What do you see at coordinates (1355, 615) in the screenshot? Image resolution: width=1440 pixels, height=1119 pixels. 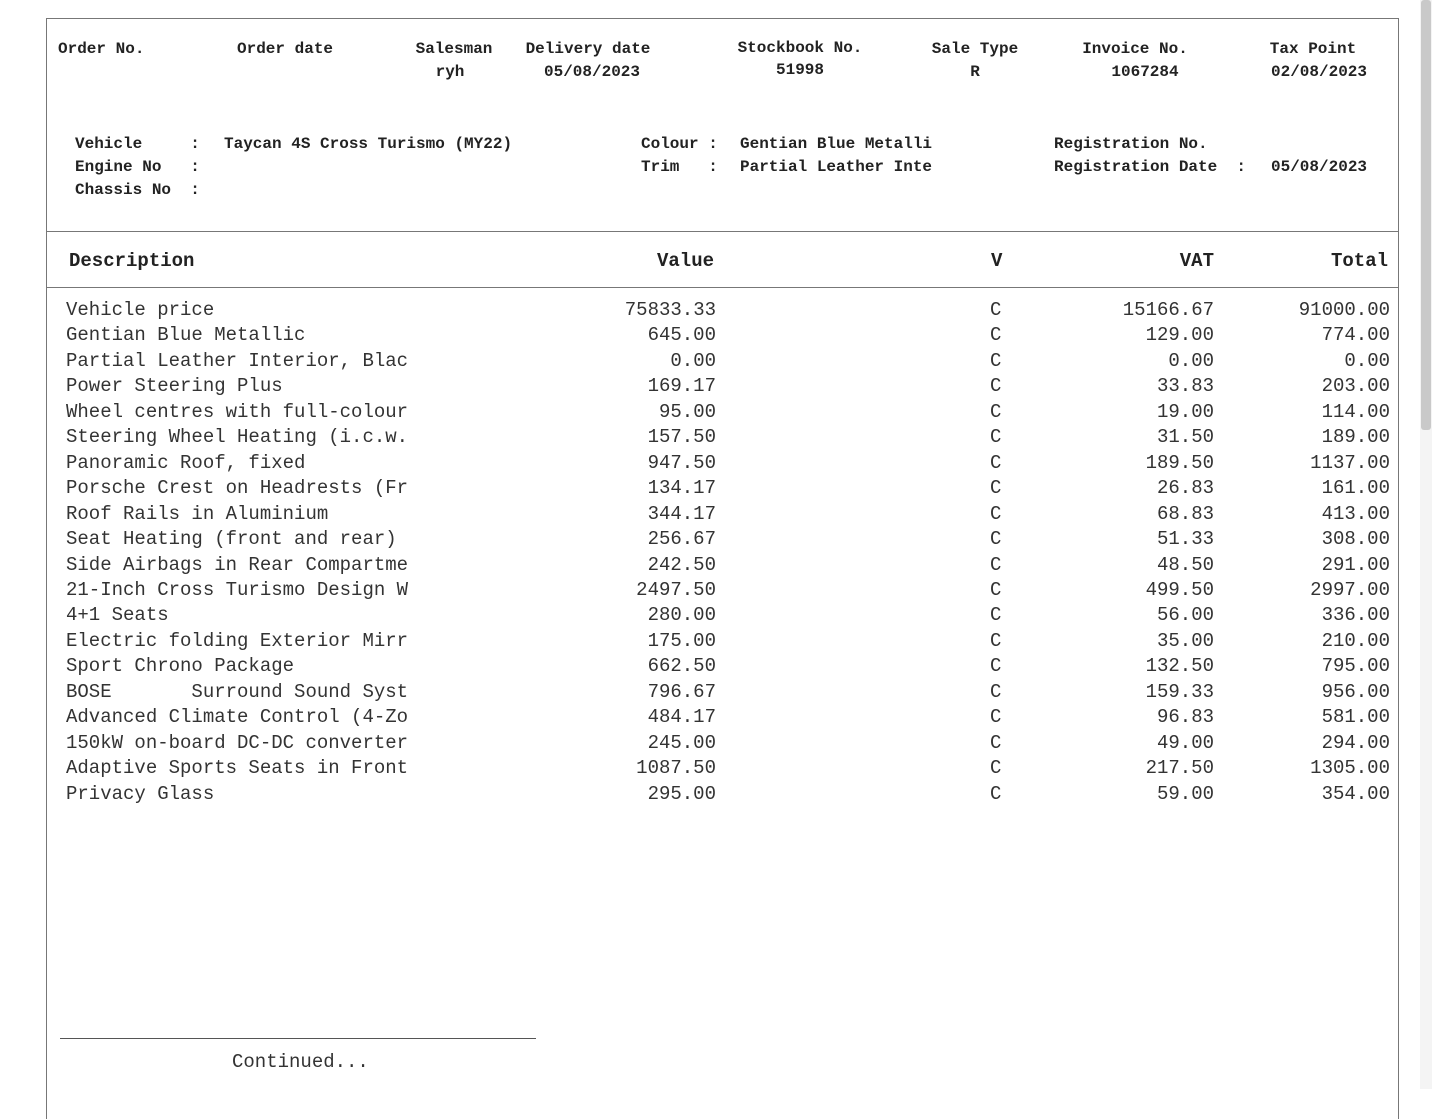 I see `item-total: 336.00` at bounding box center [1355, 615].